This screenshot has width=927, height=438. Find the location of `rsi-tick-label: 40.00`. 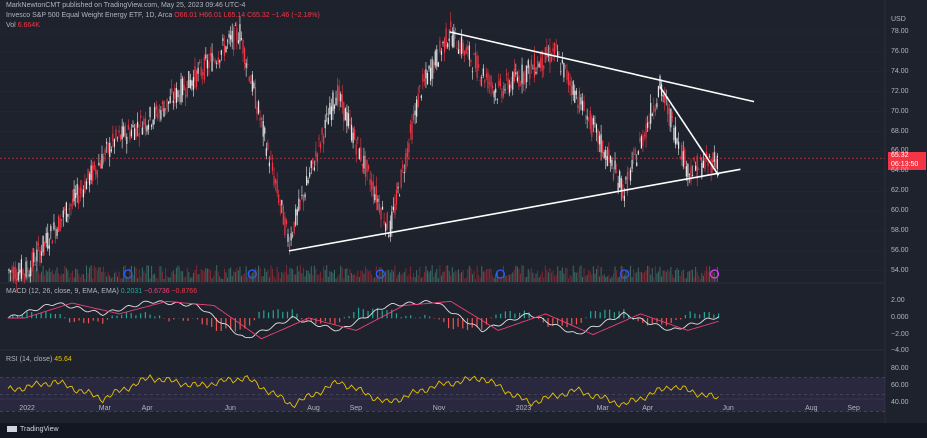

rsi-tick-label: 40.00 is located at coordinates (900, 402).